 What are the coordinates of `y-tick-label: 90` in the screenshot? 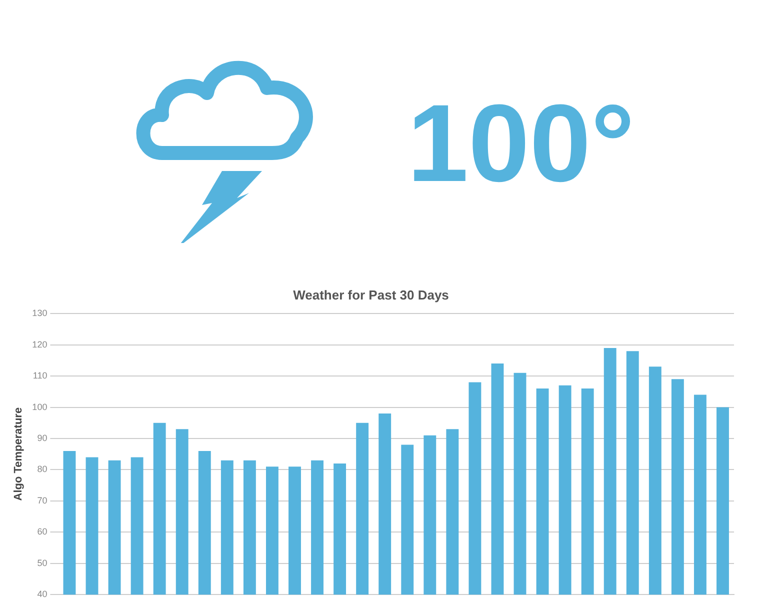 It's located at (42, 437).